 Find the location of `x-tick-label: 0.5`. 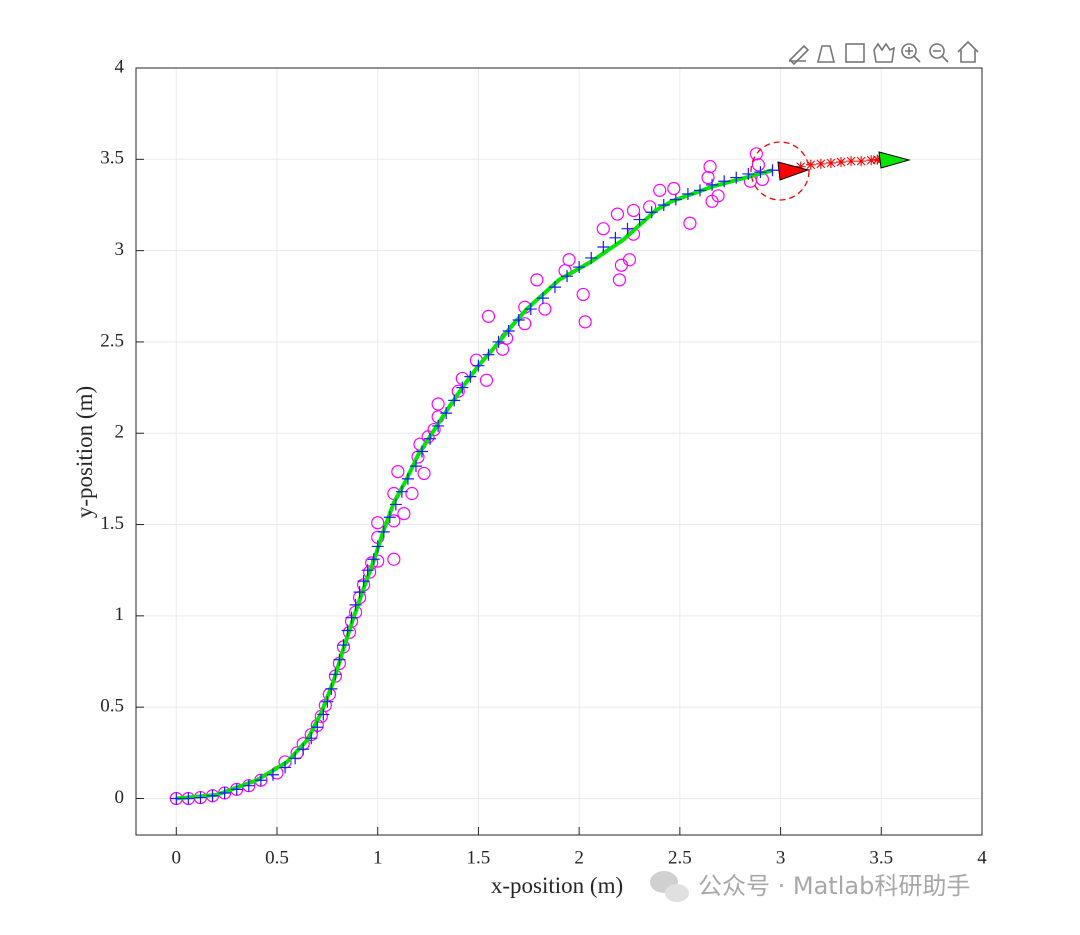

x-tick-label: 0.5 is located at coordinates (277, 857).